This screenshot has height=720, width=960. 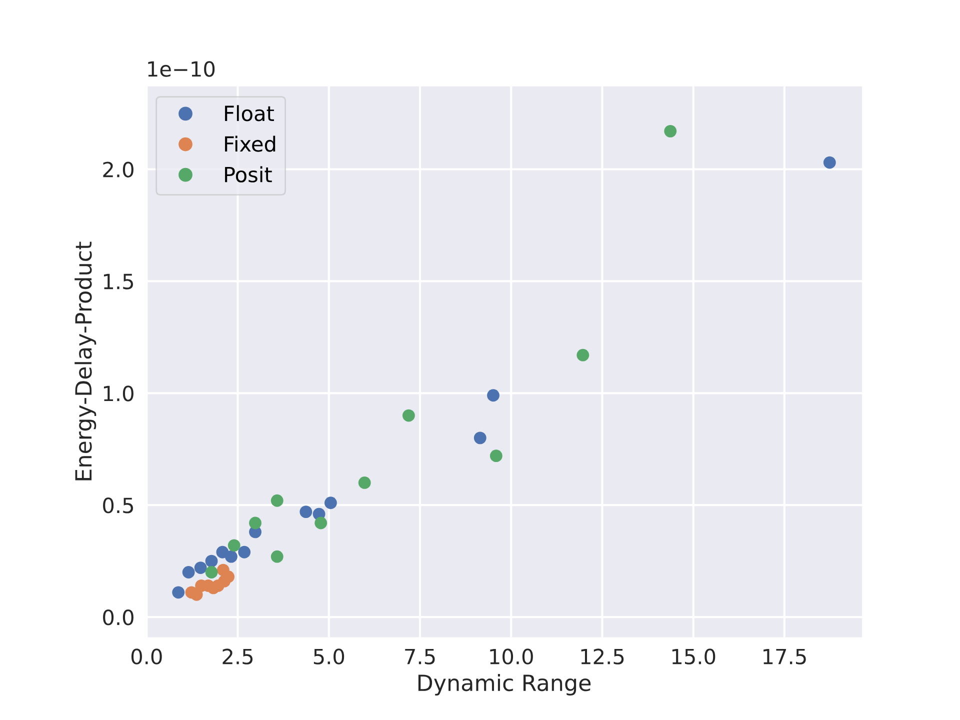 What do you see at coordinates (504, 685) in the screenshot?
I see `x-axis-title: Dynamic Range` at bounding box center [504, 685].